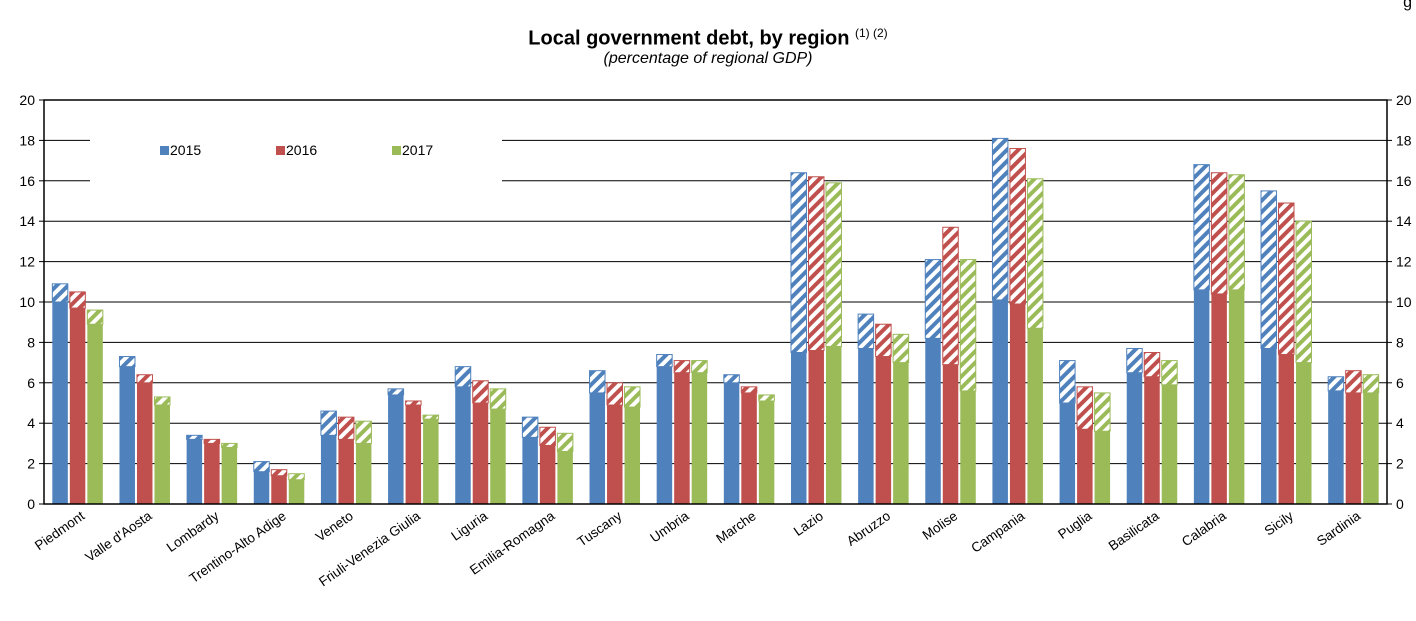  I want to click on x-category-label: Veneto, so click(334, 526).